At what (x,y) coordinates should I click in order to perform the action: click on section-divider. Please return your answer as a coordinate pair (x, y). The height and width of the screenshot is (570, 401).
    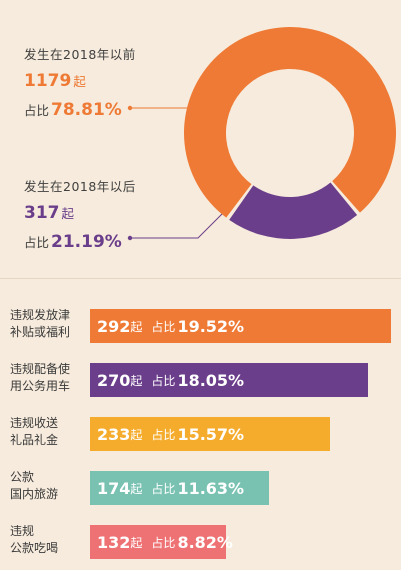
    Looking at the image, I should click on (200, 278).